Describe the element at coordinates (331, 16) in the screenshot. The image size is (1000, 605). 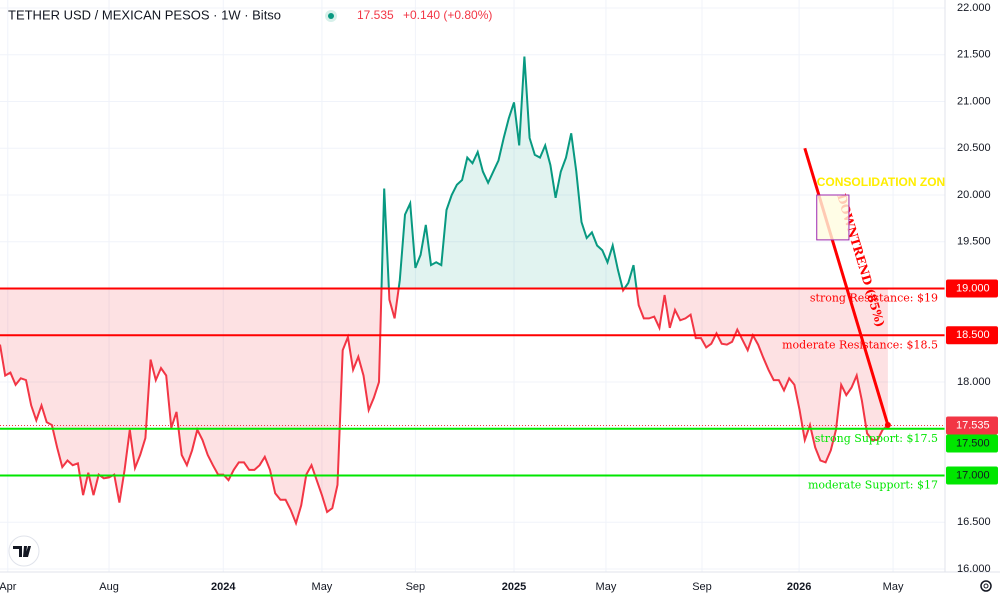
I see `status-dot` at that location.